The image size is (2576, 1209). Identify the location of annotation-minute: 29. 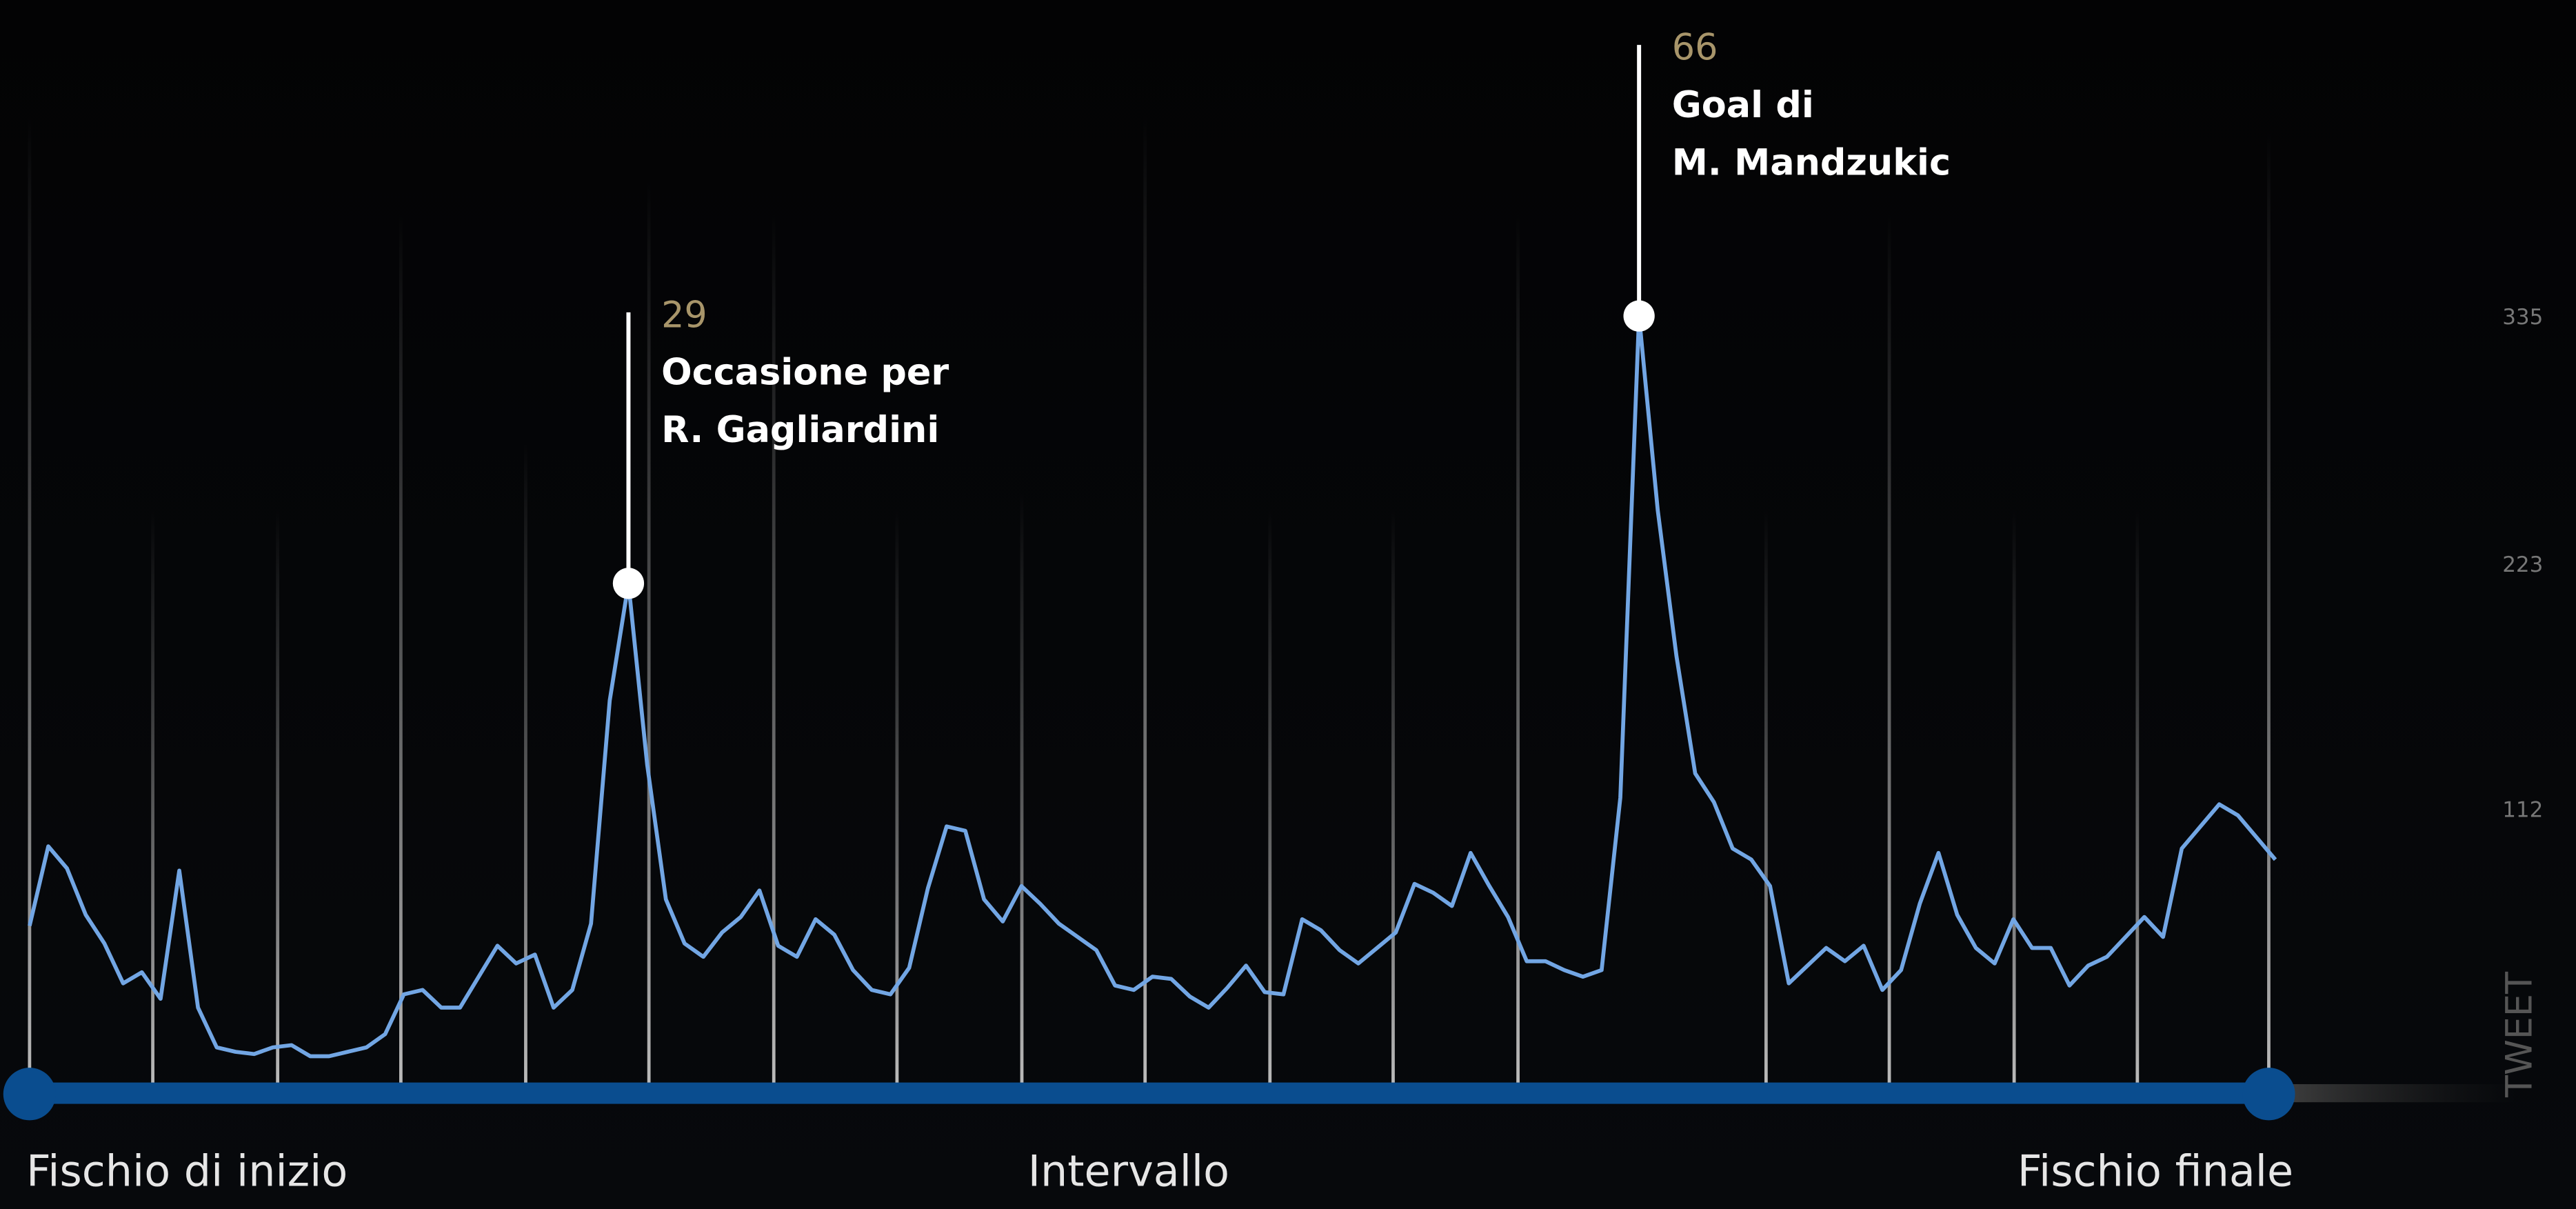
(684, 315).